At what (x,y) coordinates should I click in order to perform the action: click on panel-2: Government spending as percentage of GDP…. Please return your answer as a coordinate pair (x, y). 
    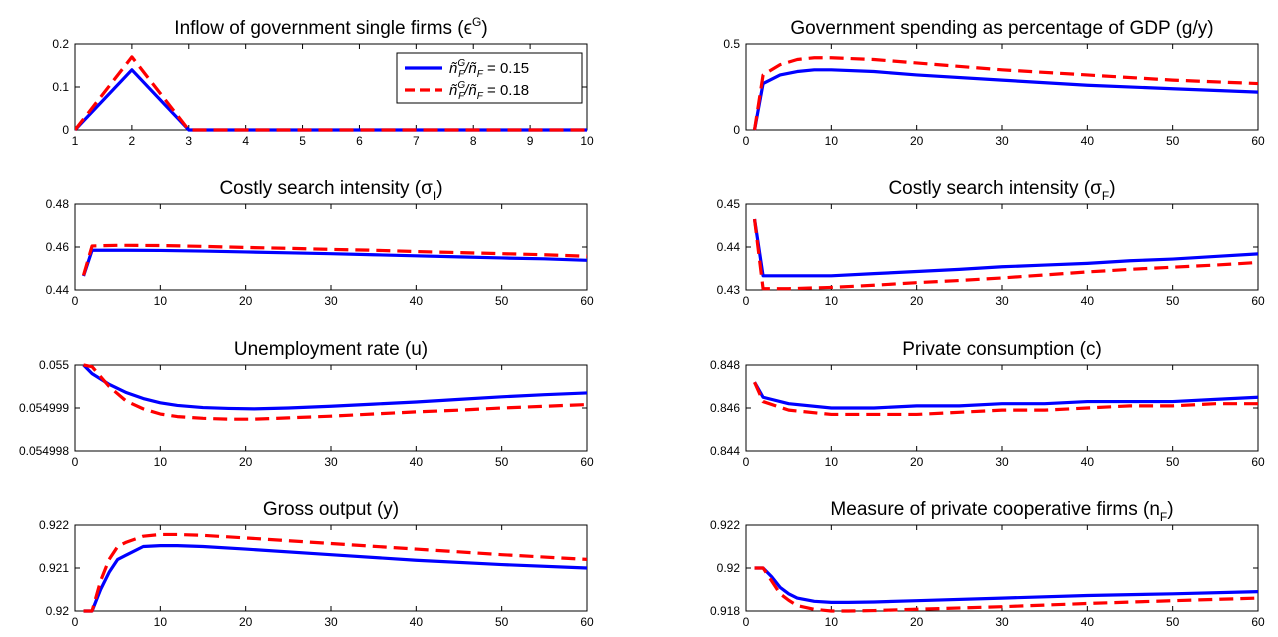
    Looking at the image, I should click on (994, 83).